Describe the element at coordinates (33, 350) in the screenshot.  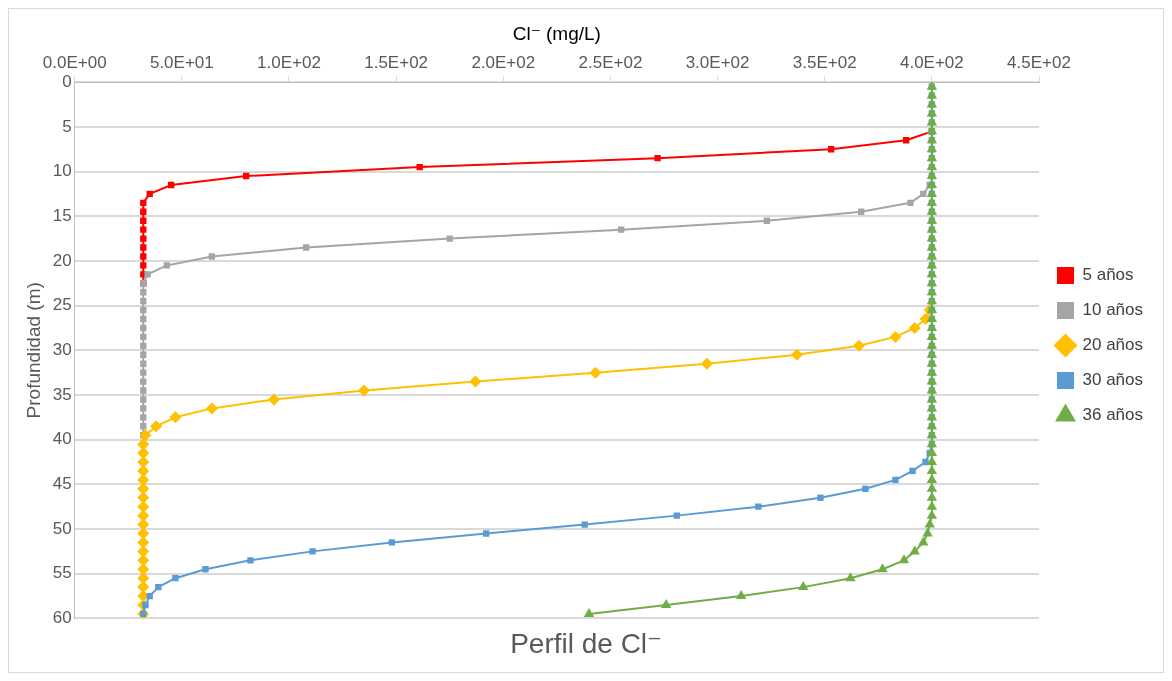
I see `y-axis-title: Profundidad (m)` at that location.